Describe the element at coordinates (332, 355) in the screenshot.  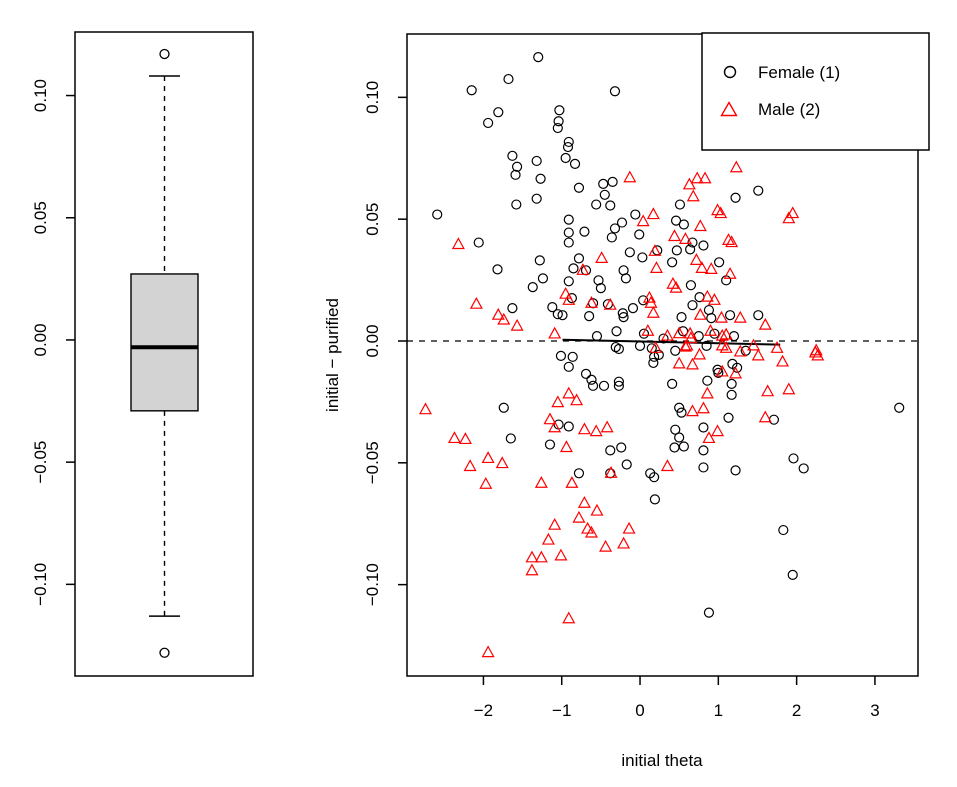
I see `y-axis-title: initial − purified` at that location.